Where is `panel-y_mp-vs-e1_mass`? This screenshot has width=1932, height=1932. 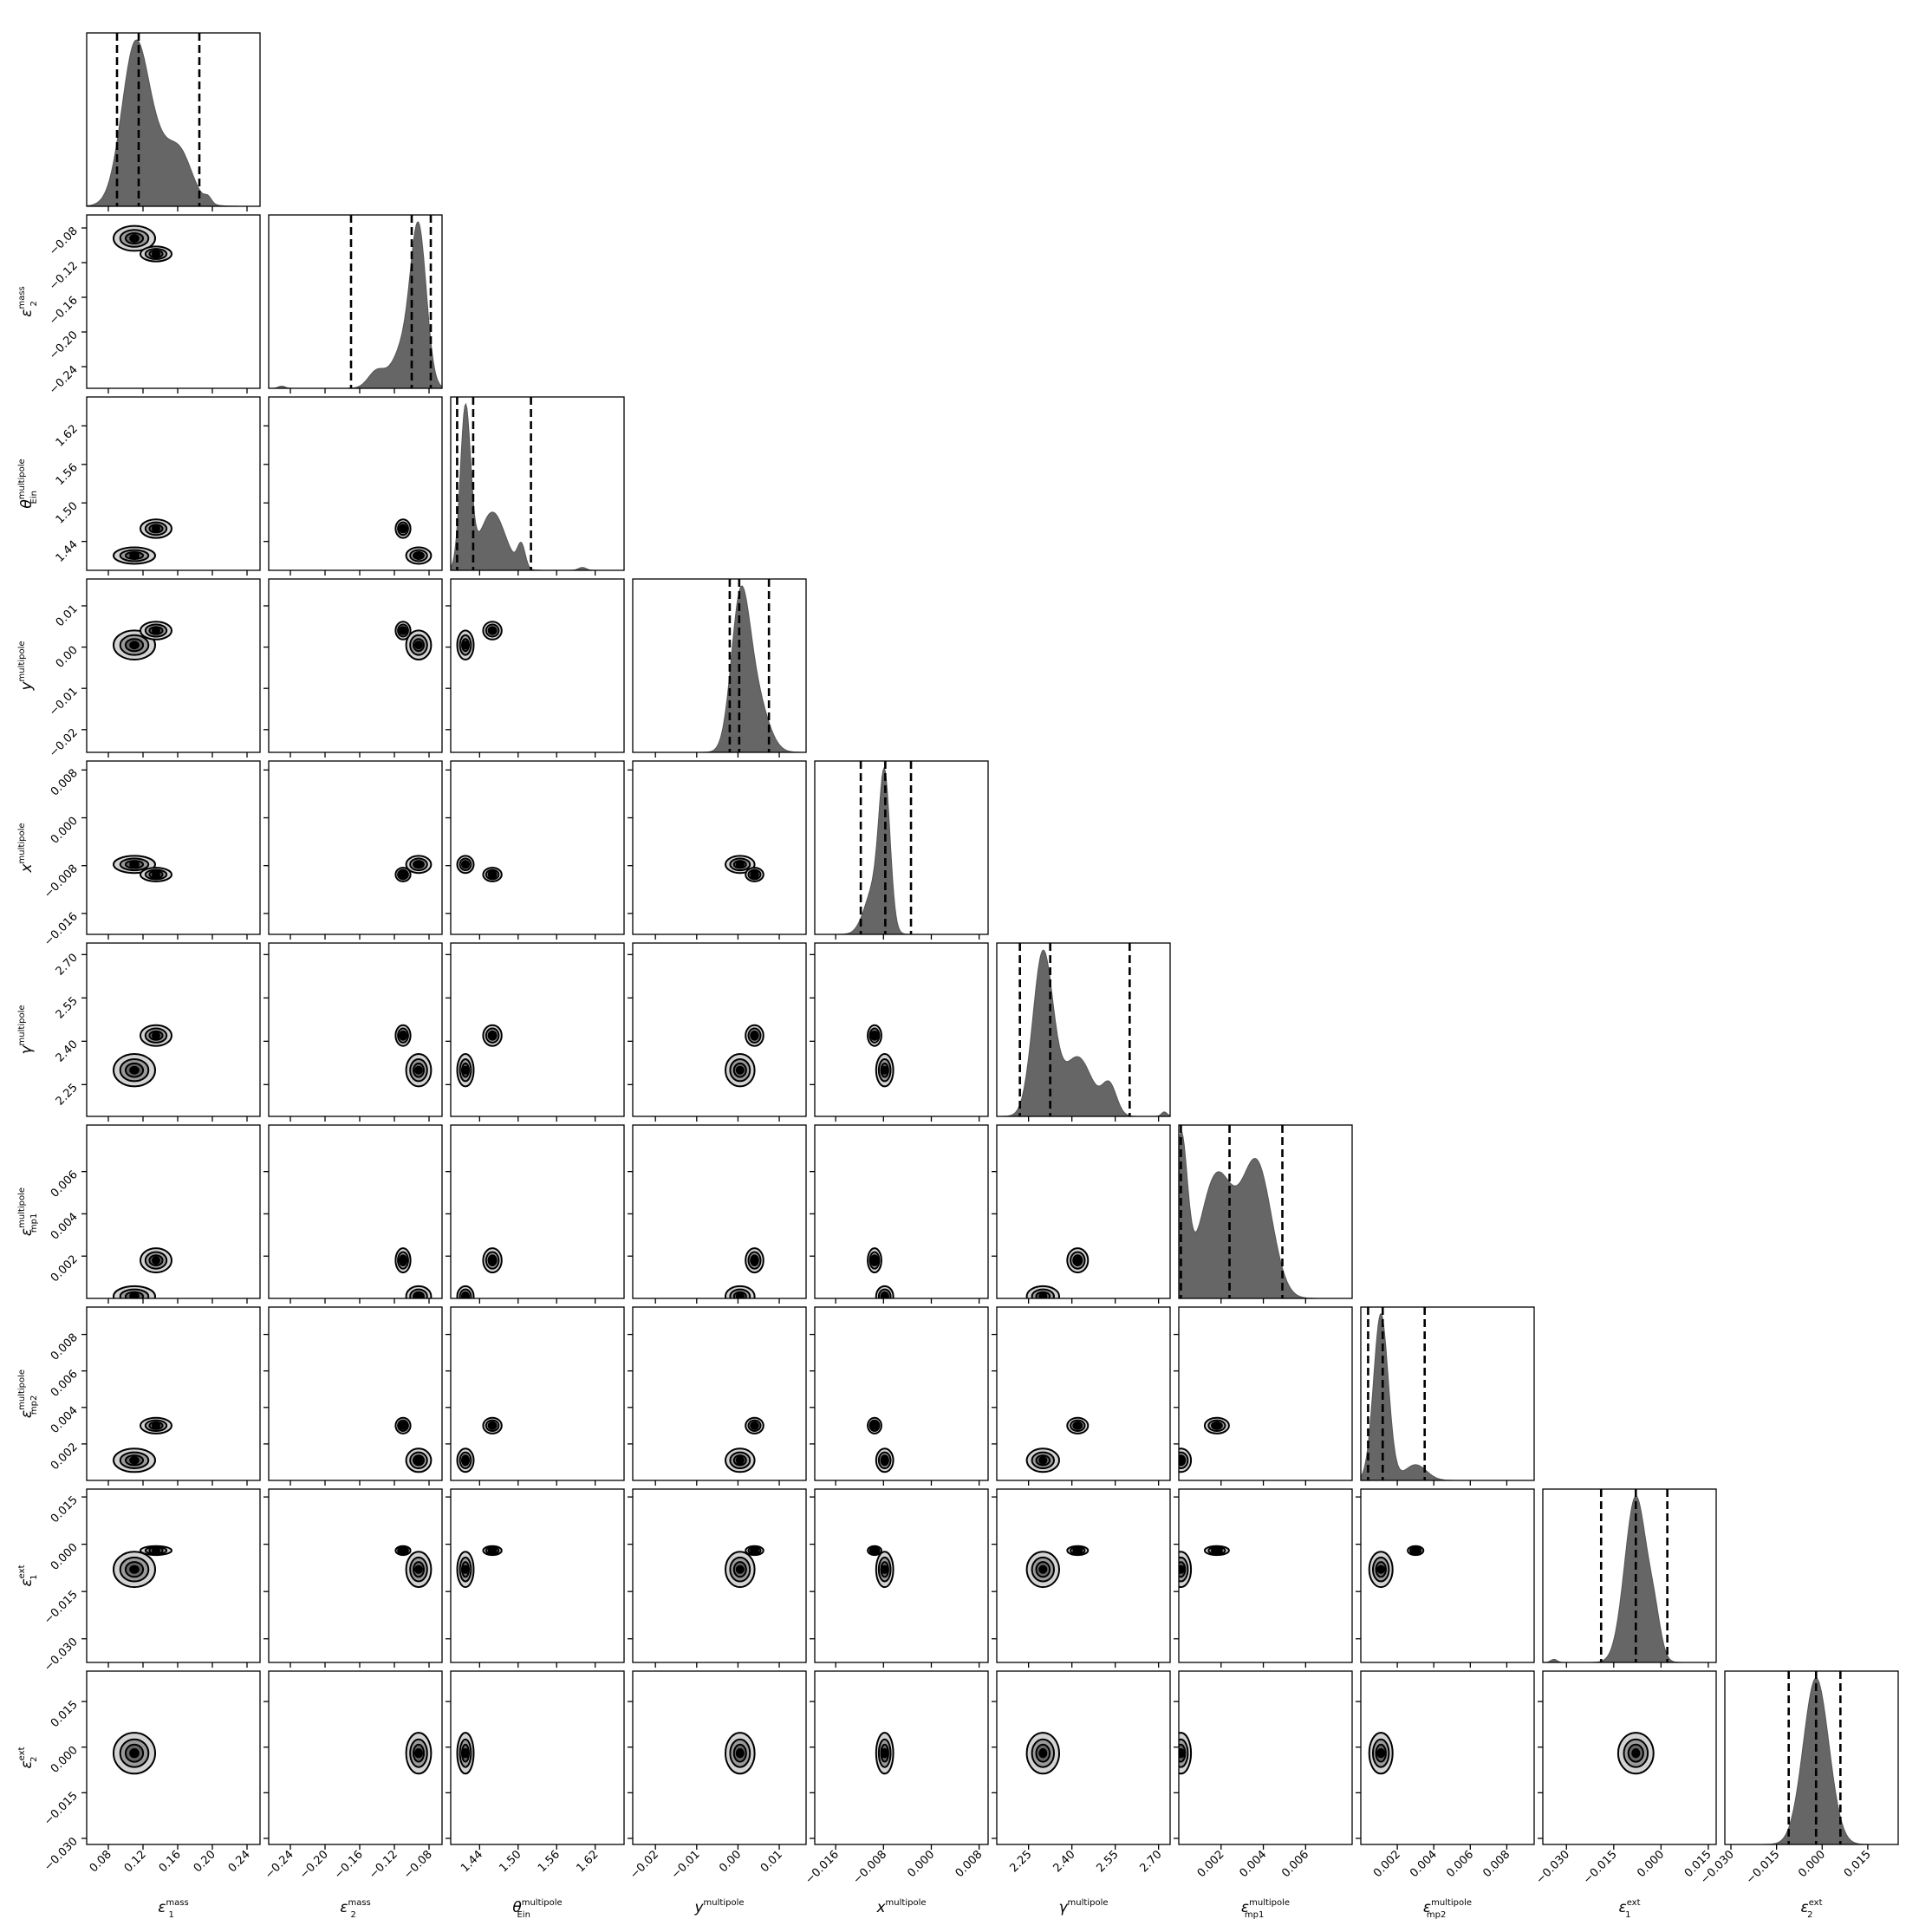 panel-y_mp-vs-e1_mass is located at coordinates (142, 641).